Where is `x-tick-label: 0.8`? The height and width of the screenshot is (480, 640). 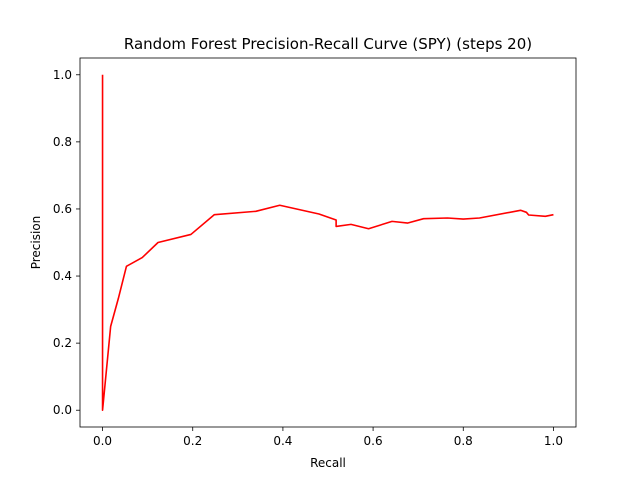
x-tick-label: 0.8 is located at coordinates (463, 441).